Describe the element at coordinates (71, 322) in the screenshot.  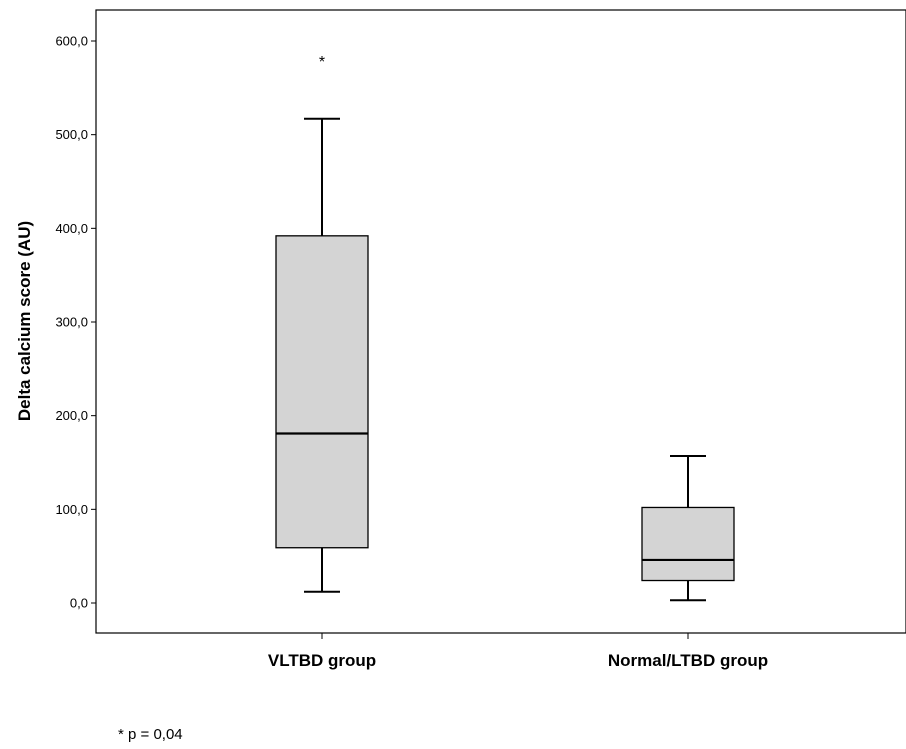
I see `y-tick-label: 300,0` at that location.